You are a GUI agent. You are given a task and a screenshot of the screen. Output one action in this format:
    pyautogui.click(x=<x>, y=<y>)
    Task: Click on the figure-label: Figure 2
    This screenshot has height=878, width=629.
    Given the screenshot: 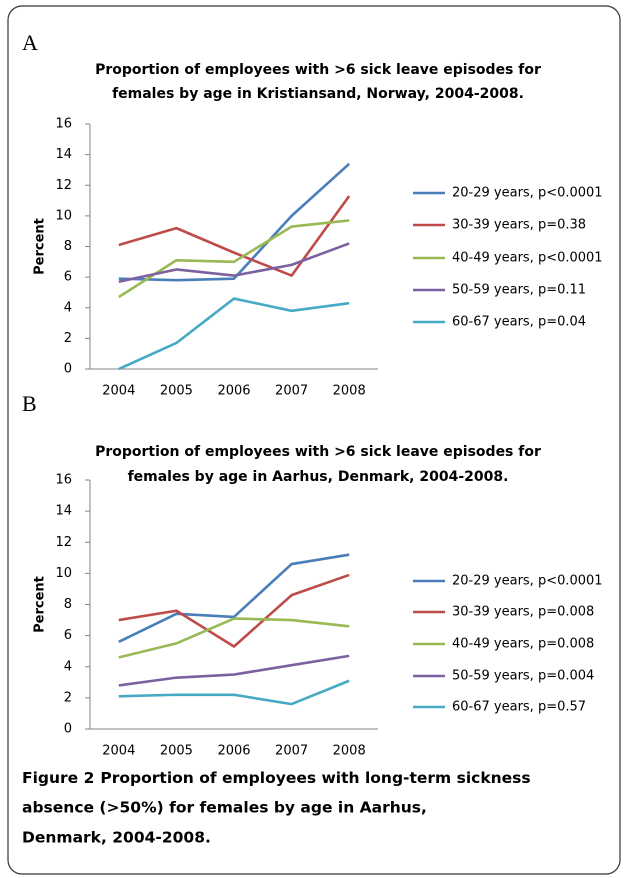 What is the action you would take?
    pyautogui.click(x=58, y=778)
    